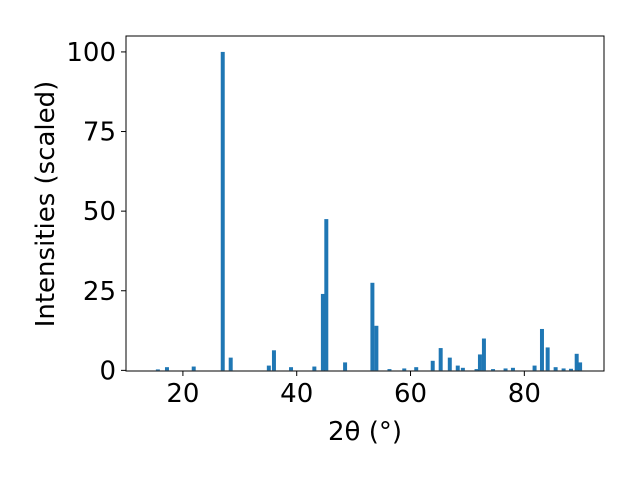 This screenshot has height=484, width=640. I want to click on y-tick-label: 0, so click(107, 371).